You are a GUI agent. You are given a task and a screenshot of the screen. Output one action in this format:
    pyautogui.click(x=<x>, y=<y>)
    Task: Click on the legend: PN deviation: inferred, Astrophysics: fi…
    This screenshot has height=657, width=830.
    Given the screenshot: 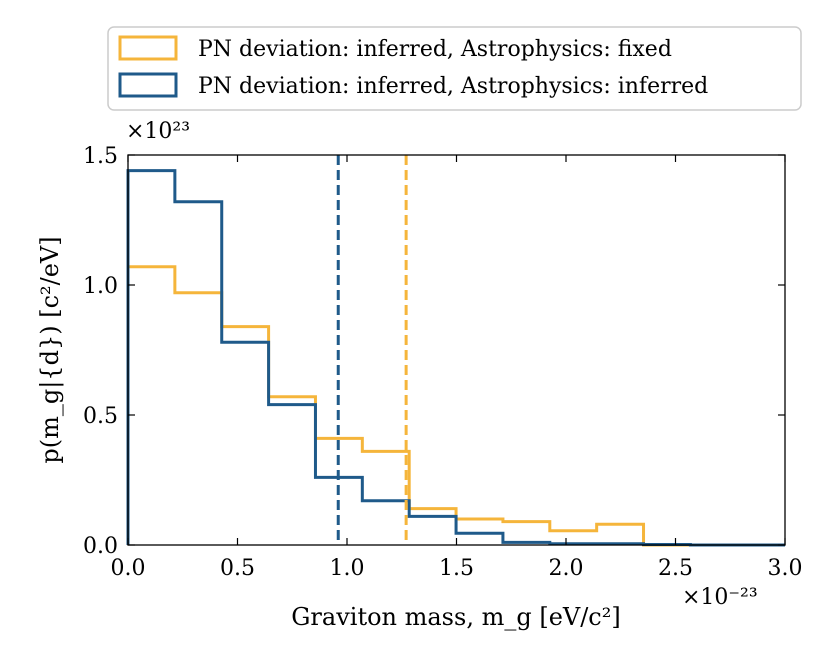 What is the action you would take?
    pyautogui.click(x=454, y=68)
    